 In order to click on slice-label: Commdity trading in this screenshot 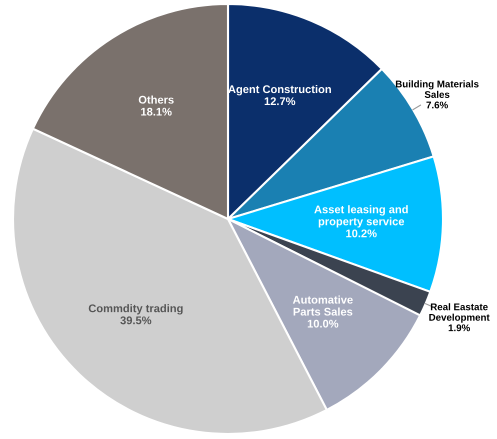, I will do `click(135, 309)`.